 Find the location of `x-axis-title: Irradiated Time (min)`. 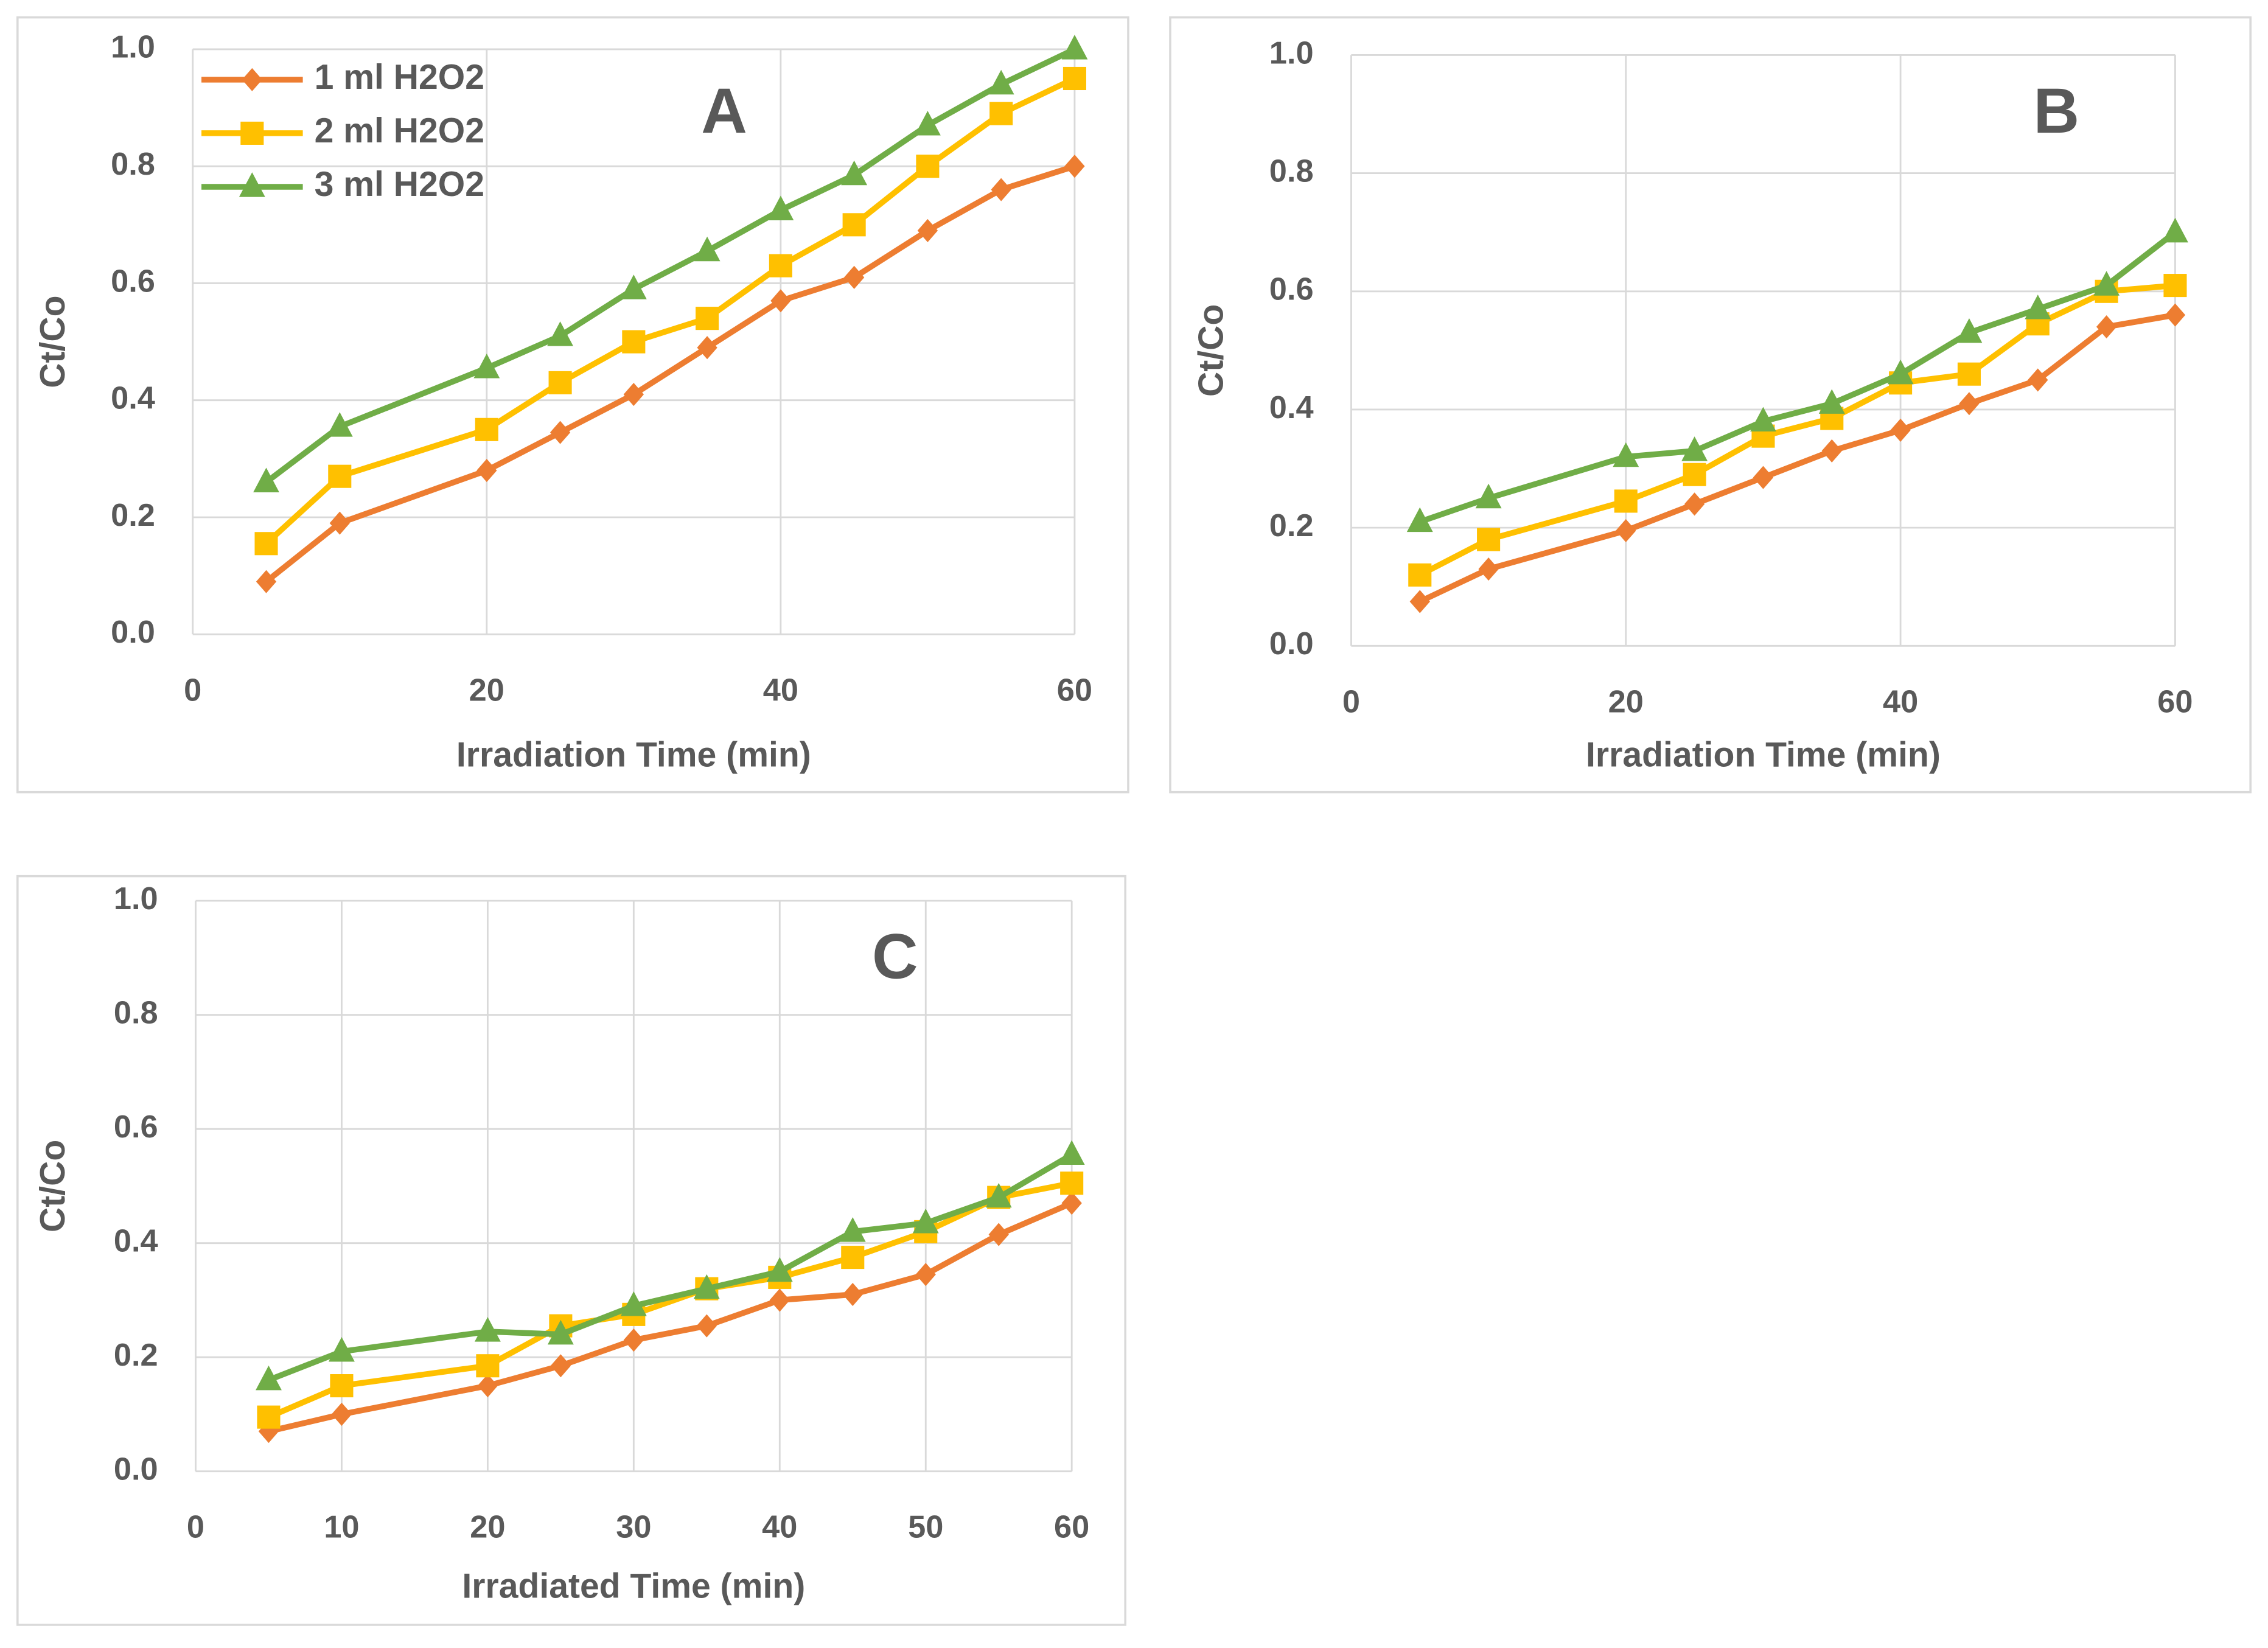

x-axis-title: Irradiated Time (min) is located at coordinates (633, 1586).